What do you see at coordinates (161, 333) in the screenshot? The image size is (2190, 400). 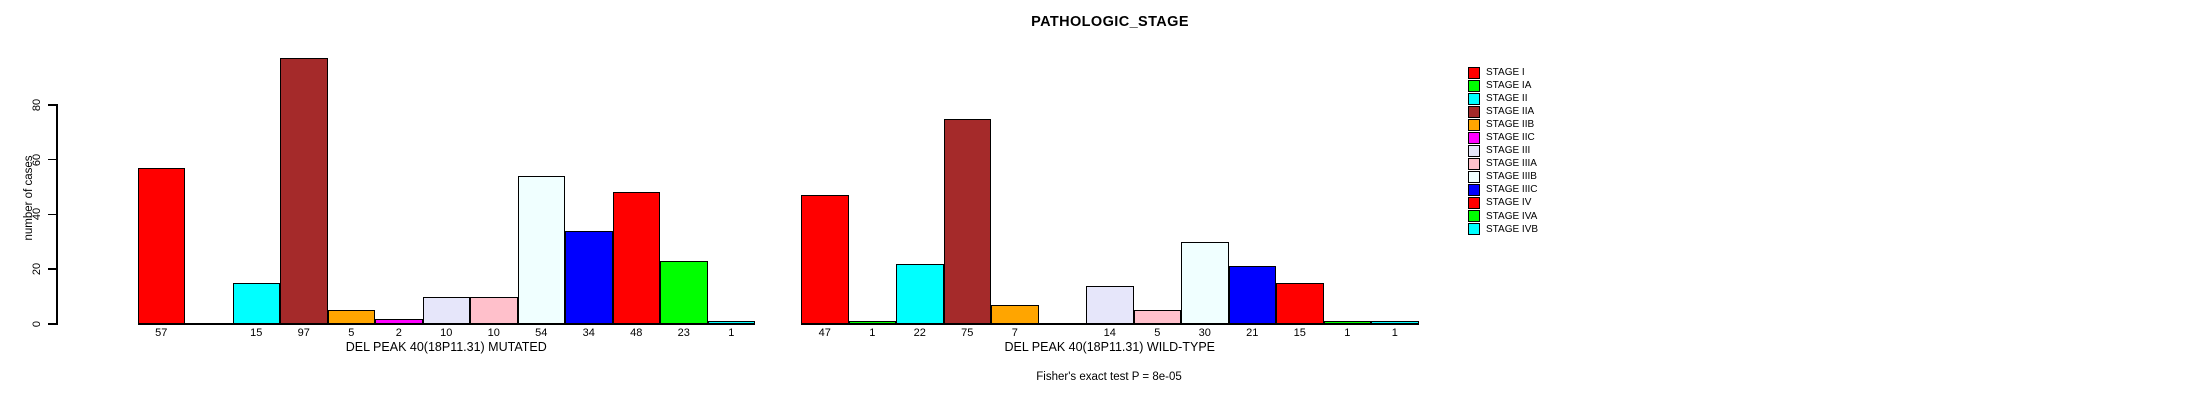 I see `bar-value-label: 57` at bounding box center [161, 333].